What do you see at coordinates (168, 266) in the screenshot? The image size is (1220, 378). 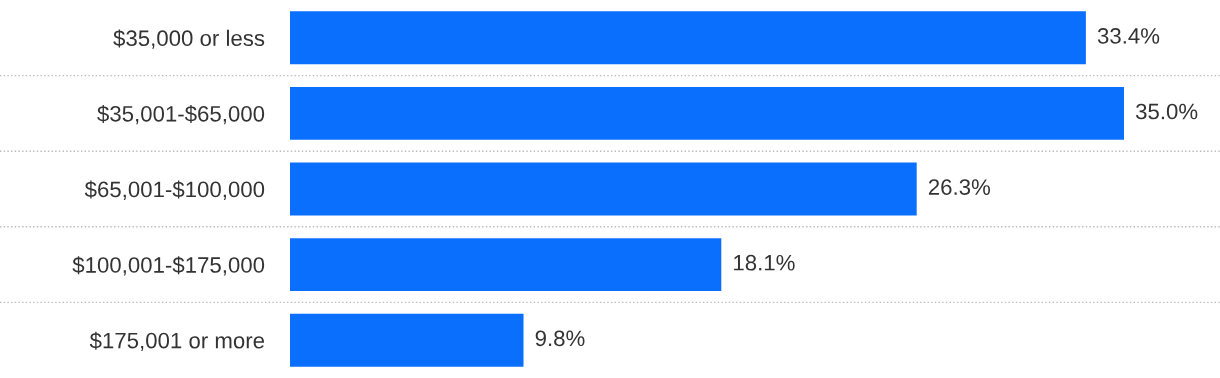 I see `y-tick-label: $100,001-$175,000` at bounding box center [168, 266].